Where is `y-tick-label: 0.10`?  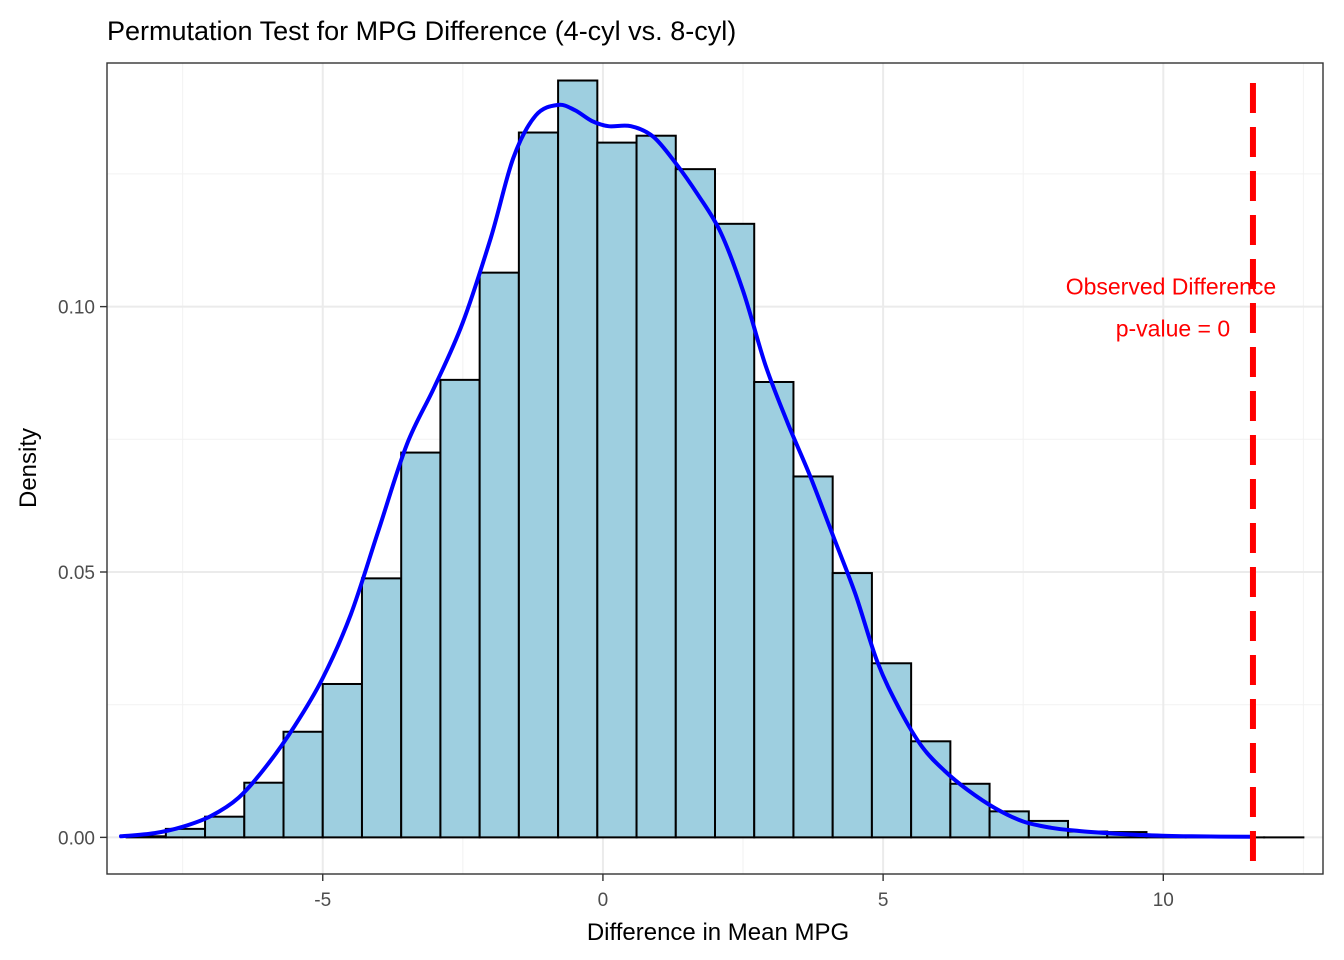 y-tick-label: 0.10 is located at coordinates (76, 308).